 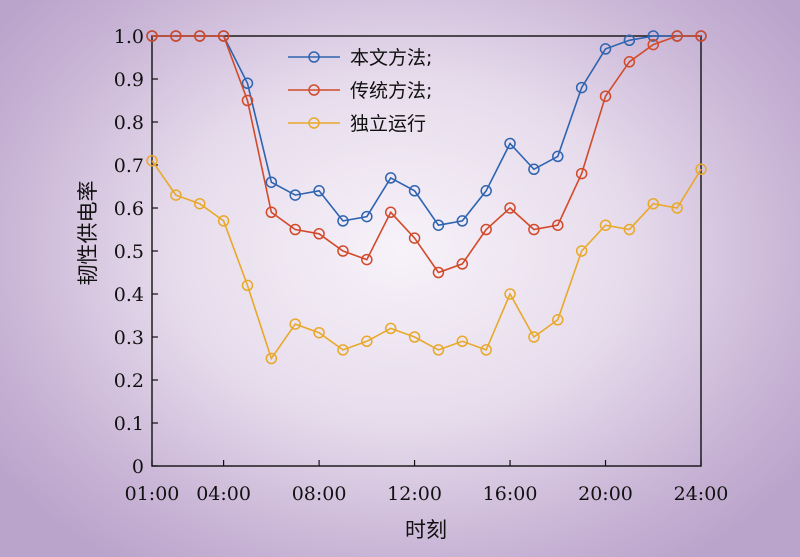 I want to click on x-axis-title: 时刻, so click(x=426, y=530).